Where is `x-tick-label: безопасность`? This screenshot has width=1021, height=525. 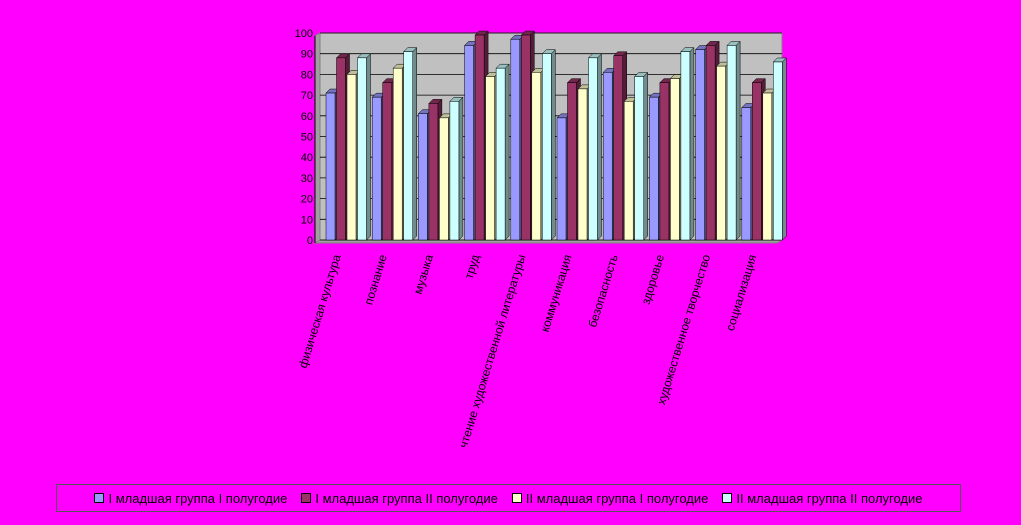 x-tick-label: безопасность is located at coordinates (602, 291).